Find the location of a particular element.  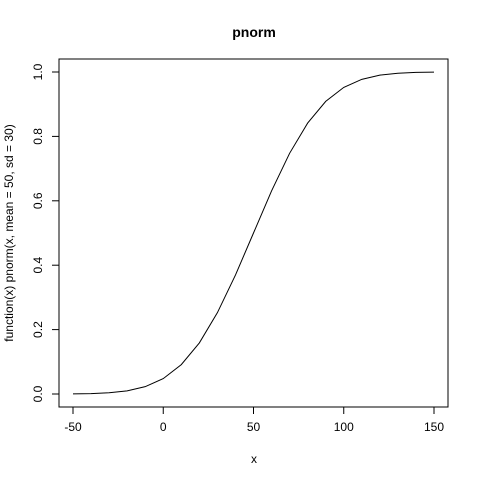

y-tick-label: 1.0 is located at coordinates (38, 71).